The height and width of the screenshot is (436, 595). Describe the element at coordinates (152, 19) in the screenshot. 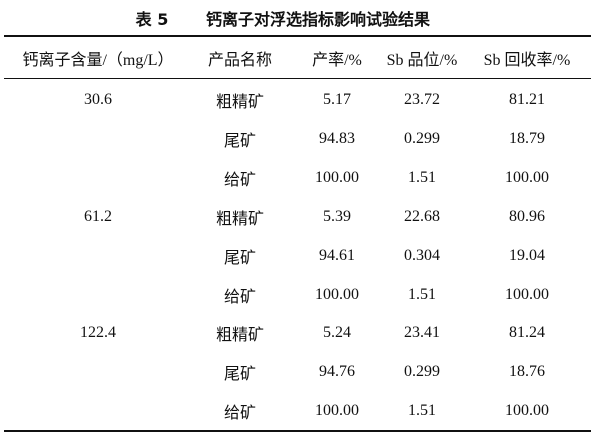

I see `table-label: 表 5` at that location.